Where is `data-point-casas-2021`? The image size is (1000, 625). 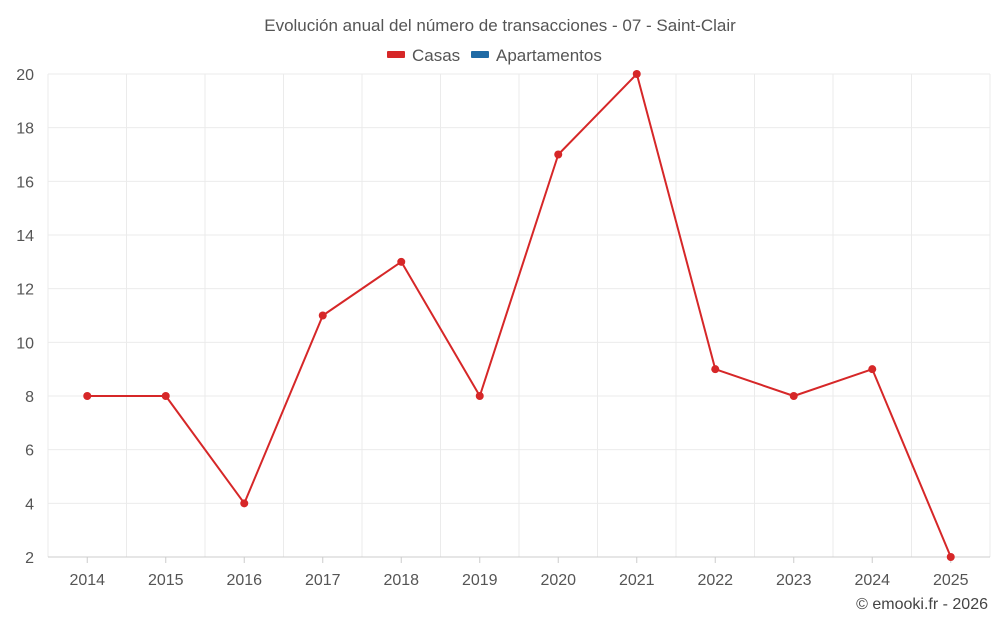 data-point-casas-2021 is located at coordinates (636, 74).